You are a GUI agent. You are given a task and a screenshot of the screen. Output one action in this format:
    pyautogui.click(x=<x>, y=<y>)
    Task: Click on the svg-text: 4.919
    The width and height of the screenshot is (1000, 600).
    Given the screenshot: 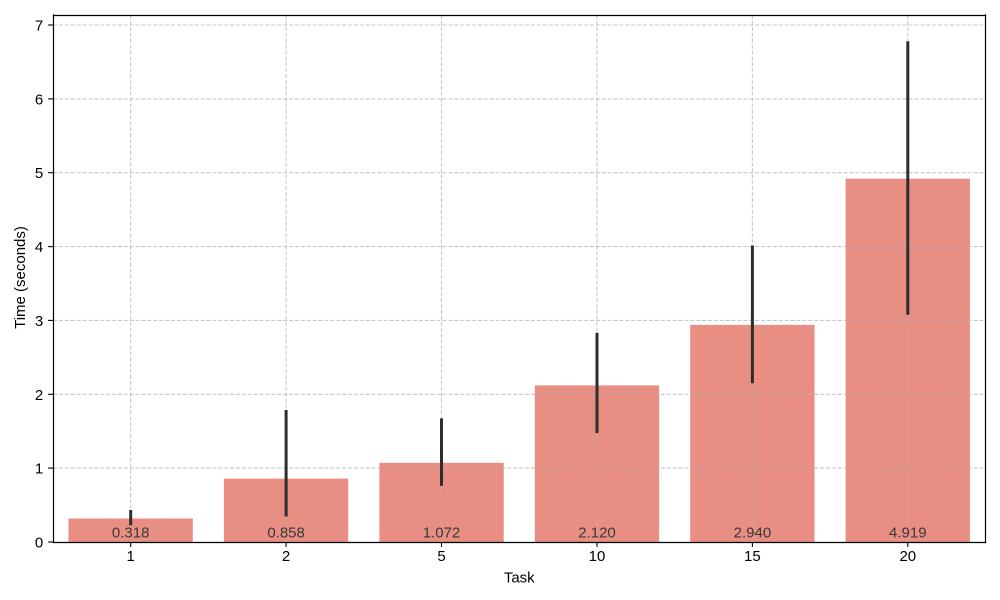 What is the action you would take?
    pyautogui.click(x=908, y=533)
    